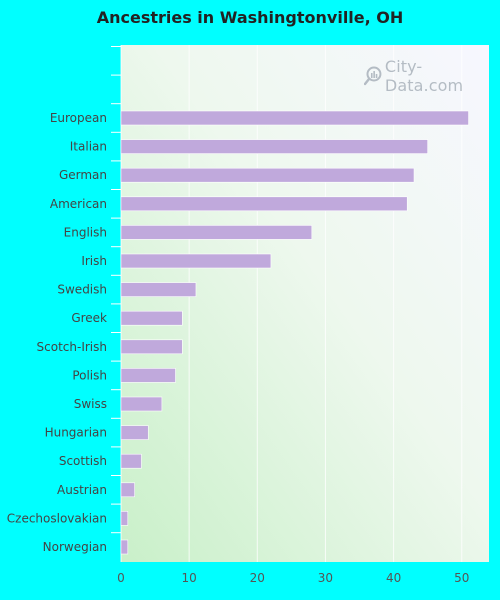 The height and width of the screenshot is (600, 500). I want to click on category-label: Swedish, so click(82, 290).